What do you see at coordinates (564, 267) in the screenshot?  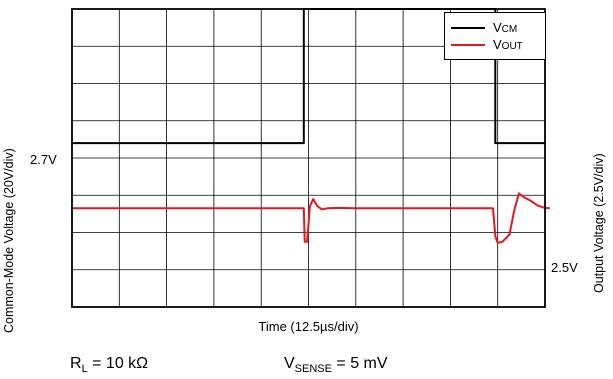 I see `vout-level-label: 2.5V` at bounding box center [564, 267].